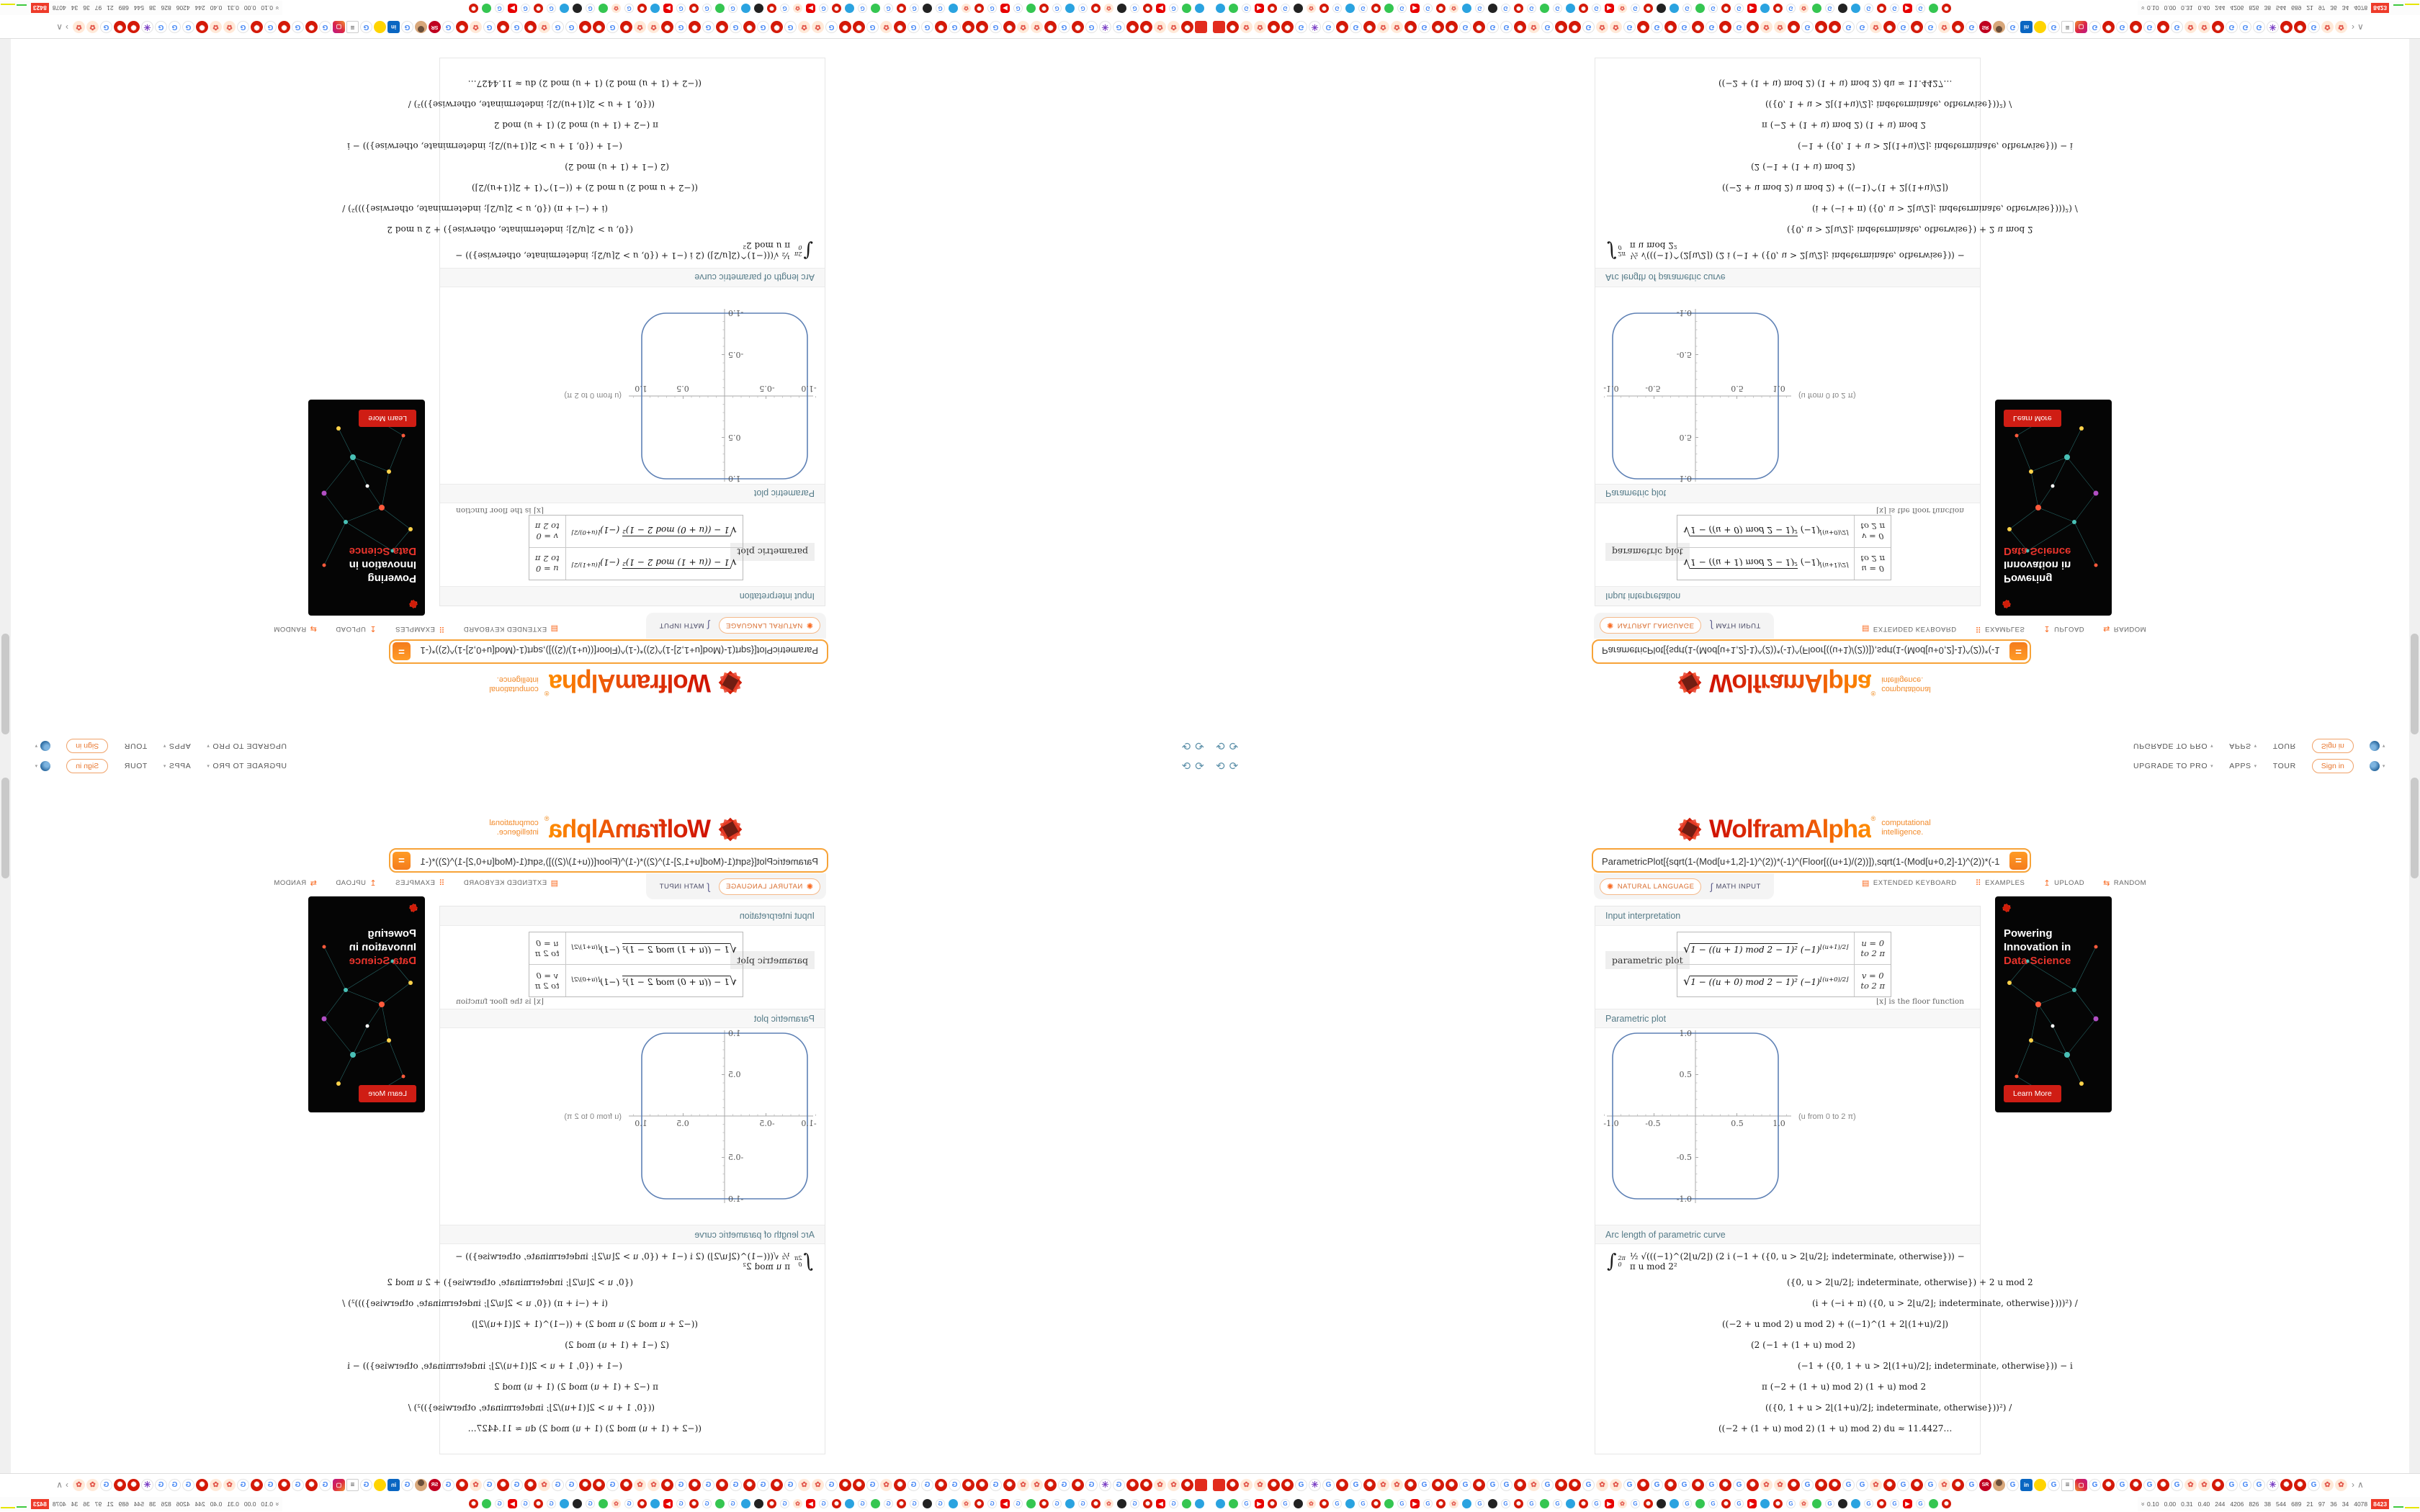  Describe the element at coordinates (177, 766) in the screenshot. I see `nav-apps: APPS ▾` at that location.